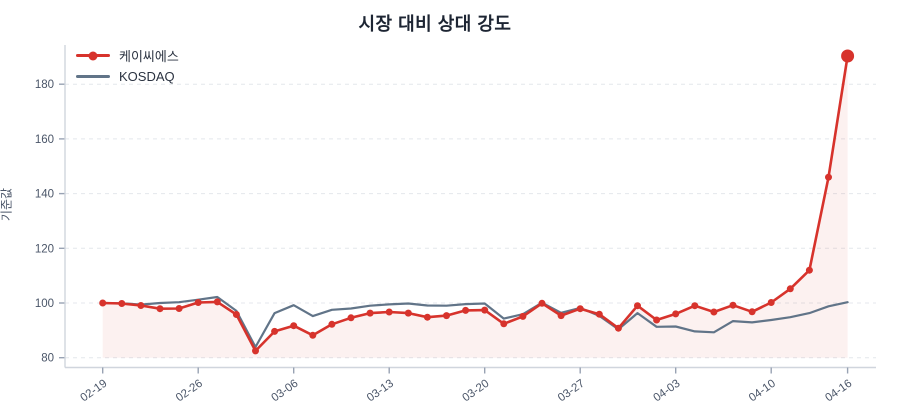  I want to click on legend-line-sample-kosdaq, so click(93, 76).